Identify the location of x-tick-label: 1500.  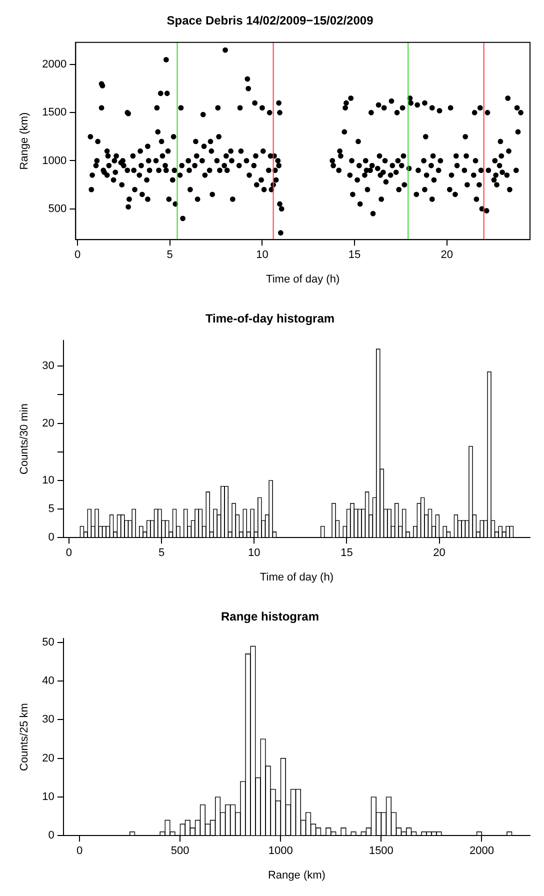
(381, 851).